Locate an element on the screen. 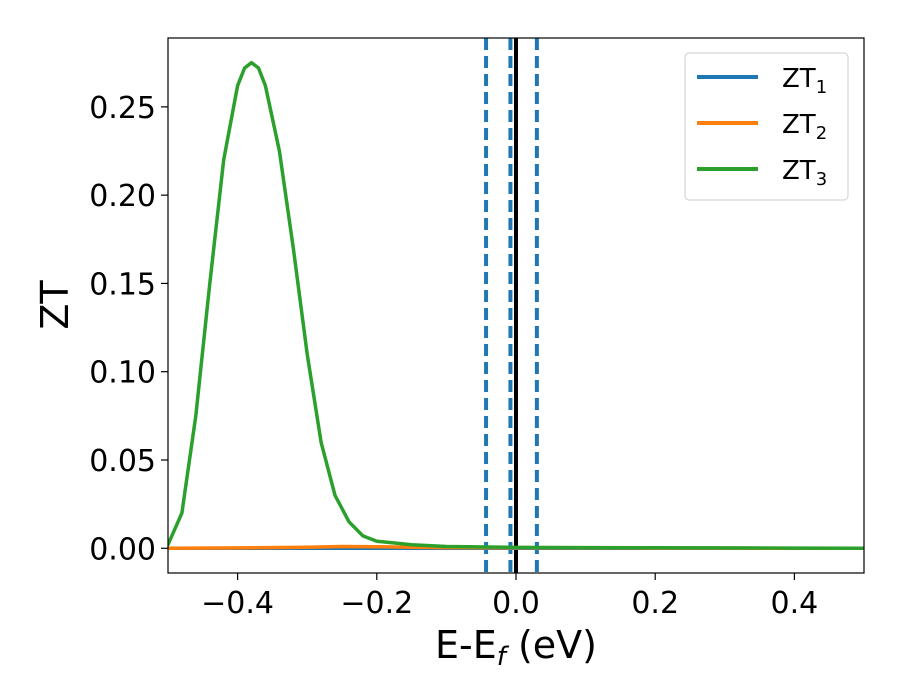 This screenshot has height=700, width=900. x-tick-label: −0.2 is located at coordinates (376, 603).